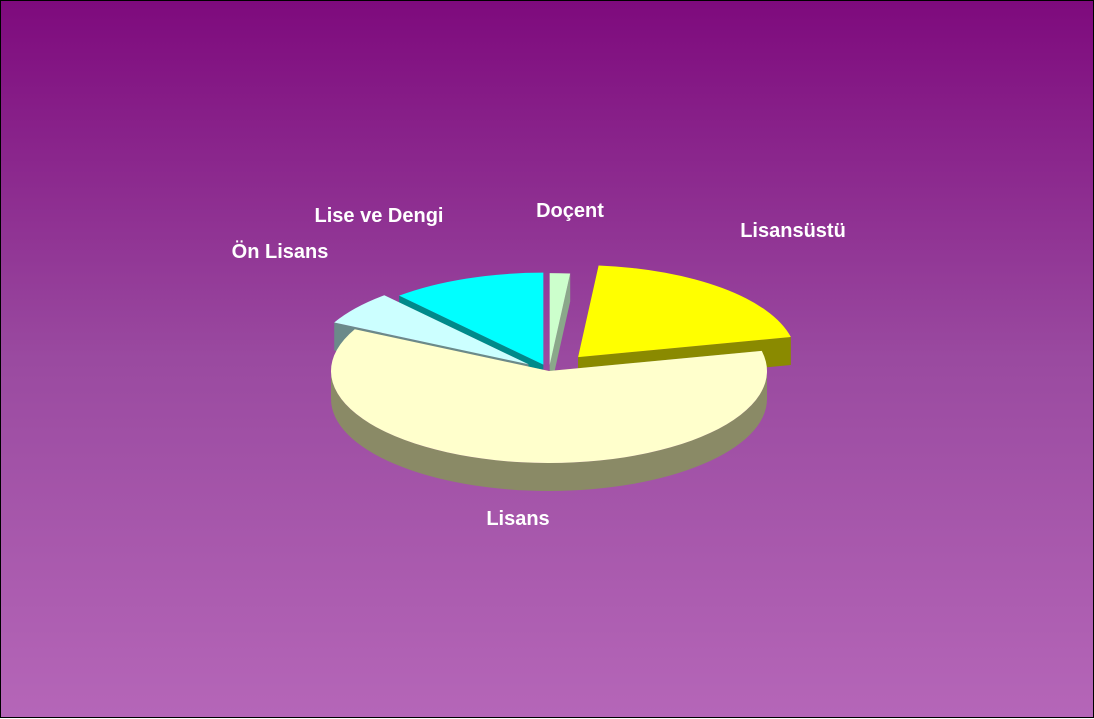  I want to click on pie-slice-on-lisans, so click(431, 330).